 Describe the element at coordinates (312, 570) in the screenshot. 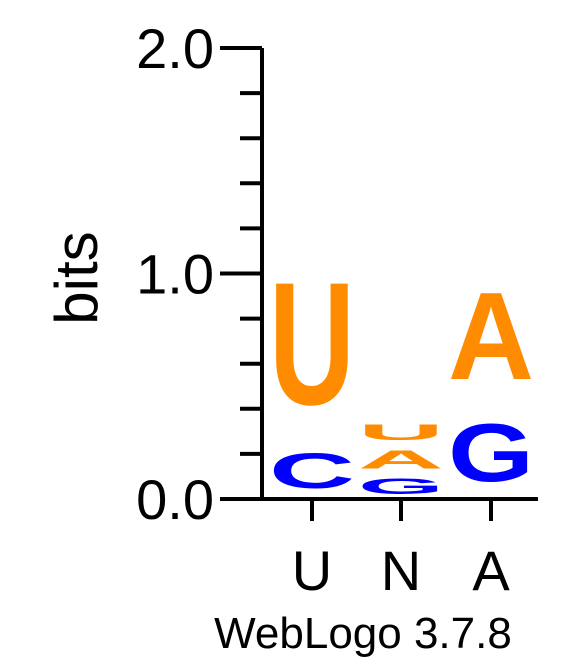

I see `x-tick-label: U` at that location.